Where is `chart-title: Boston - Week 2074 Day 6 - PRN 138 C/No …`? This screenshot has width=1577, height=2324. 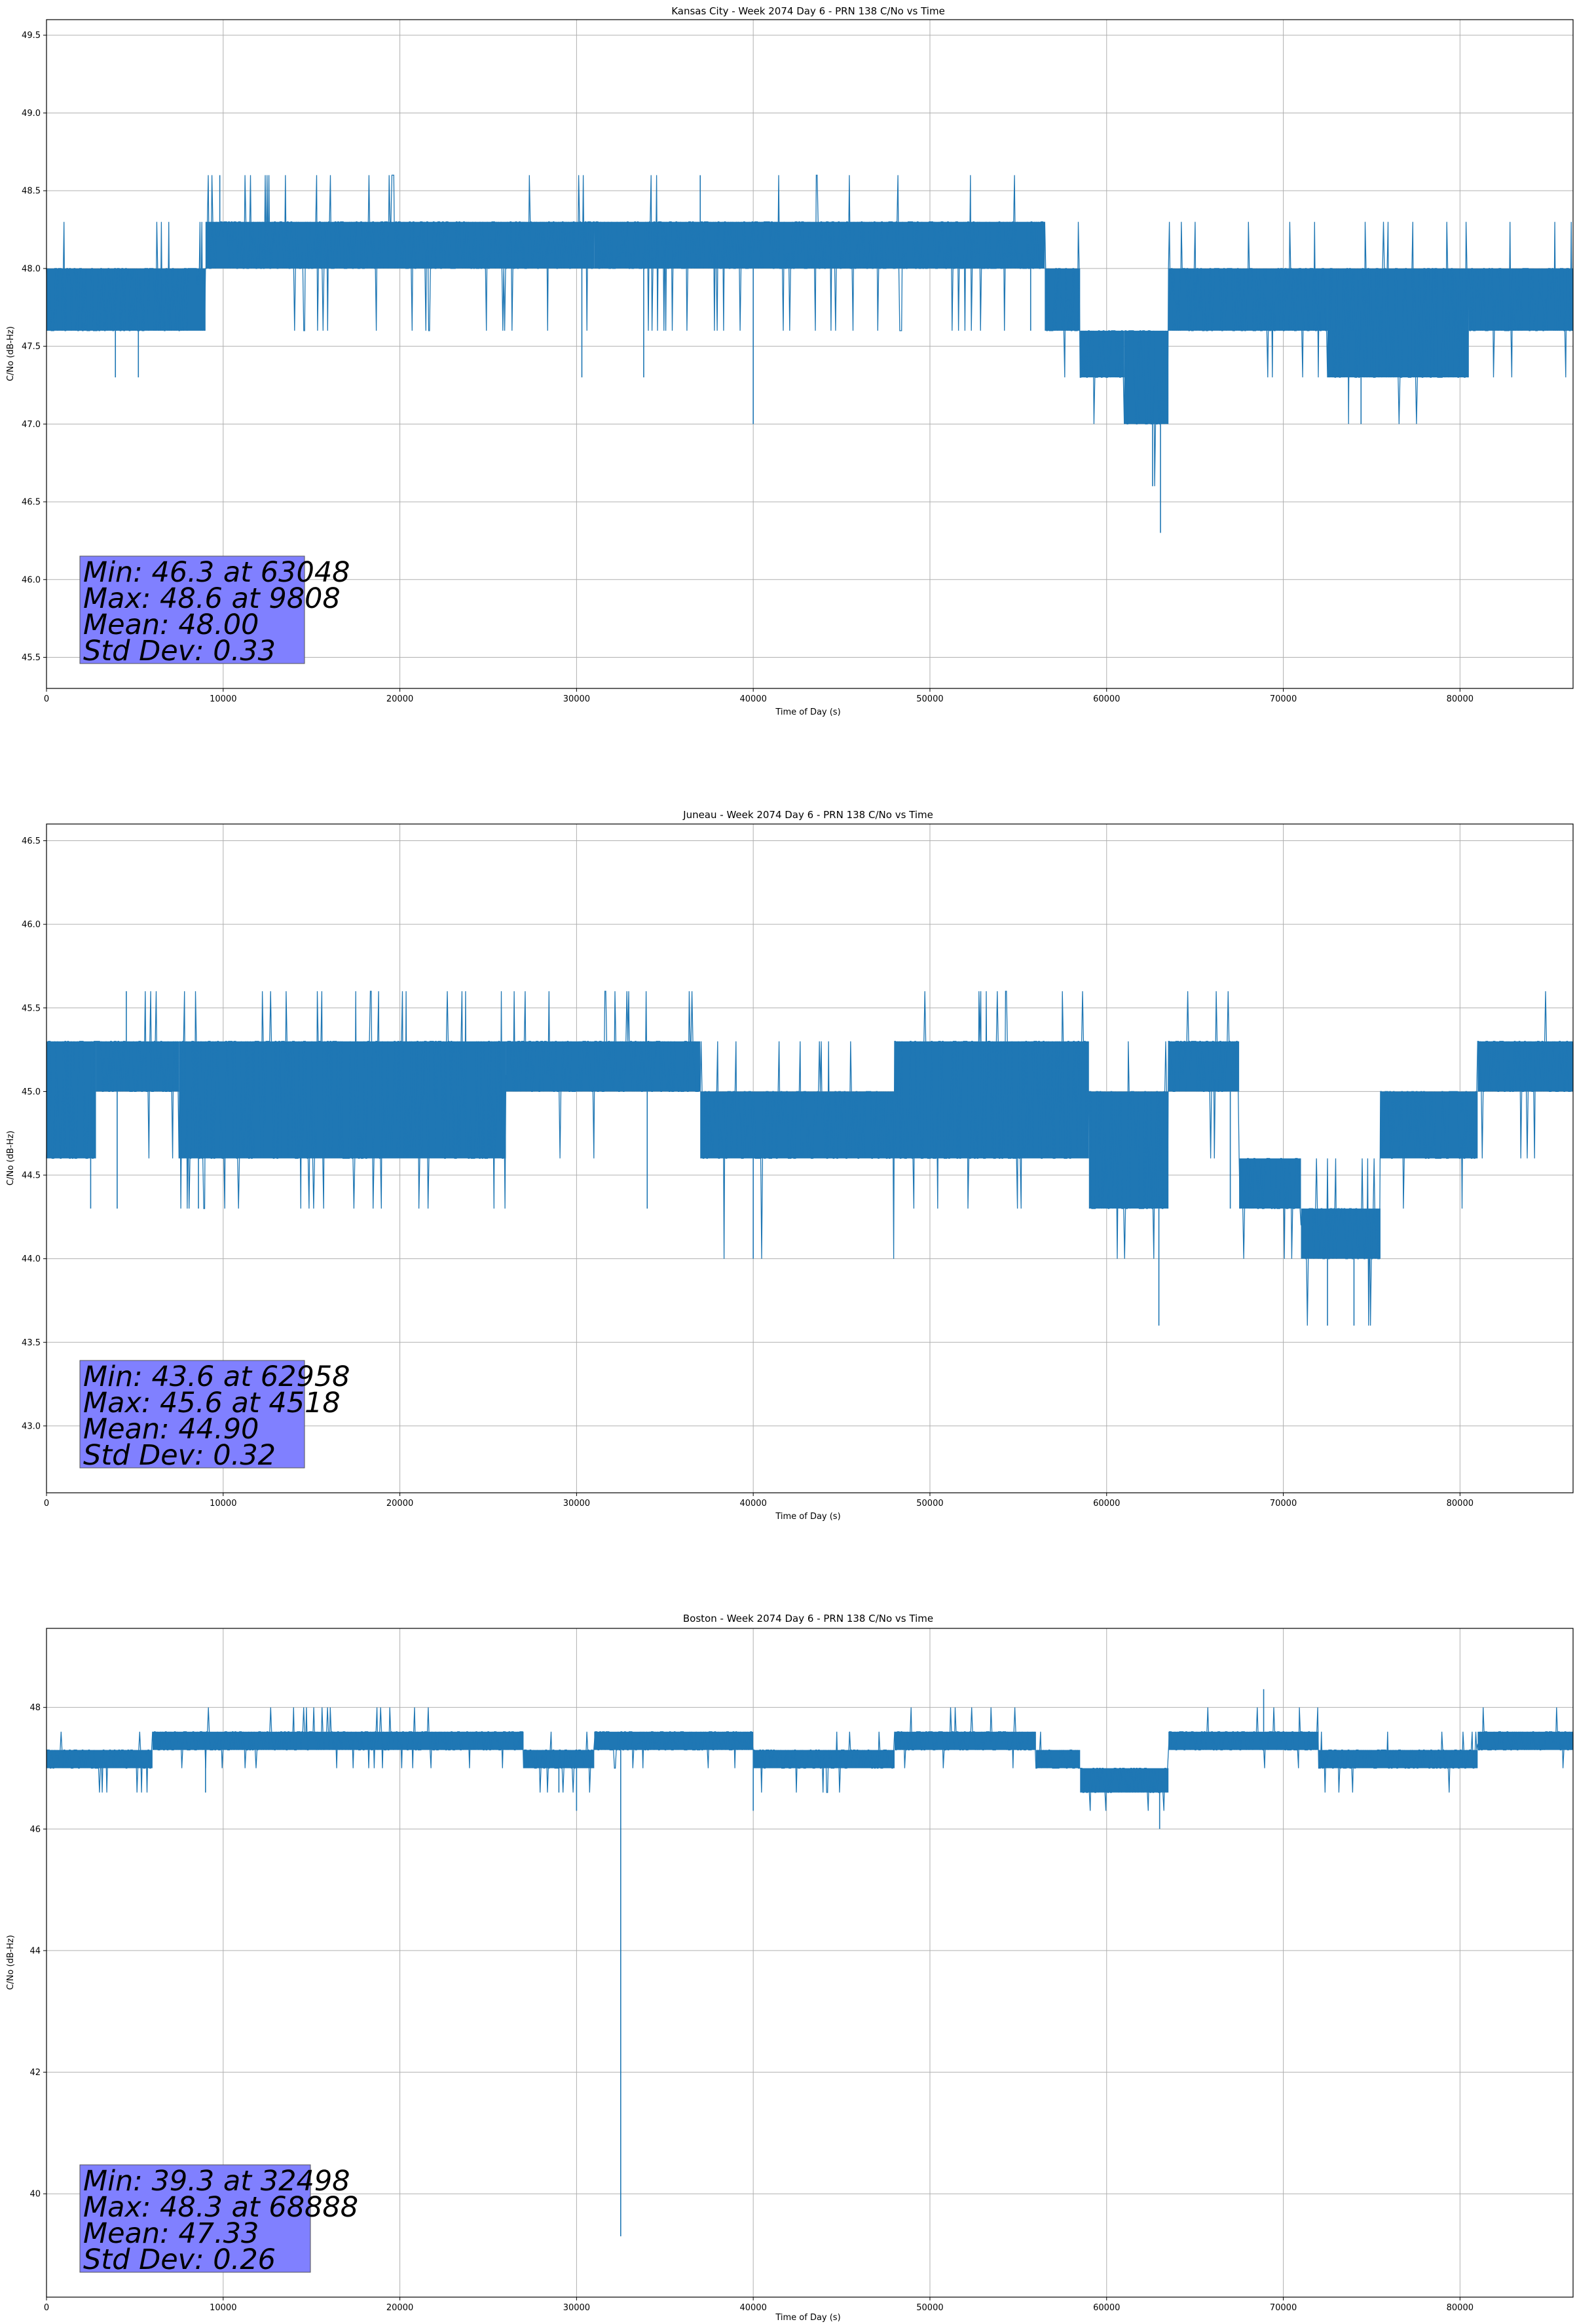 chart-title: Boston - Week 2074 Day 6 - PRN 138 C/No … is located at coordinates (808, 1618).